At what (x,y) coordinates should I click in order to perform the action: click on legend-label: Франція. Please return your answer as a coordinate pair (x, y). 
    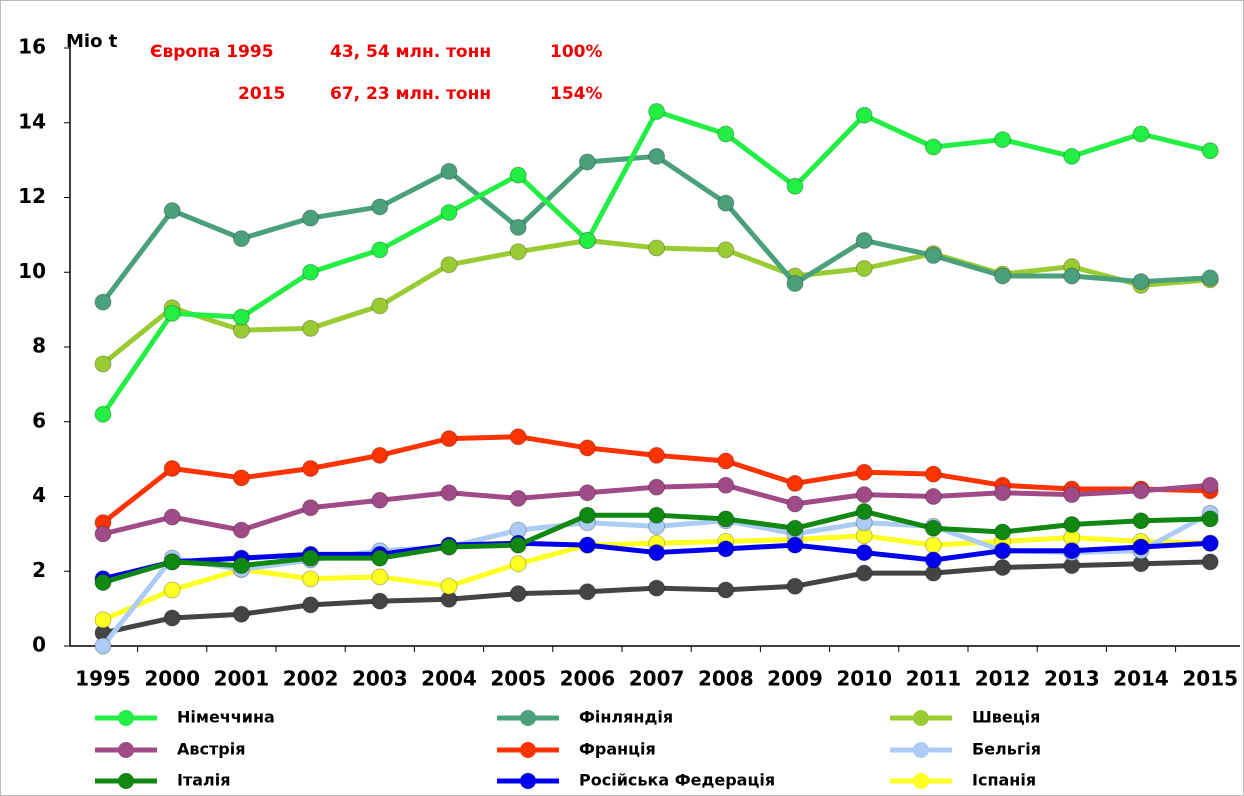
    Looking at the image, I should click on (617, 749).